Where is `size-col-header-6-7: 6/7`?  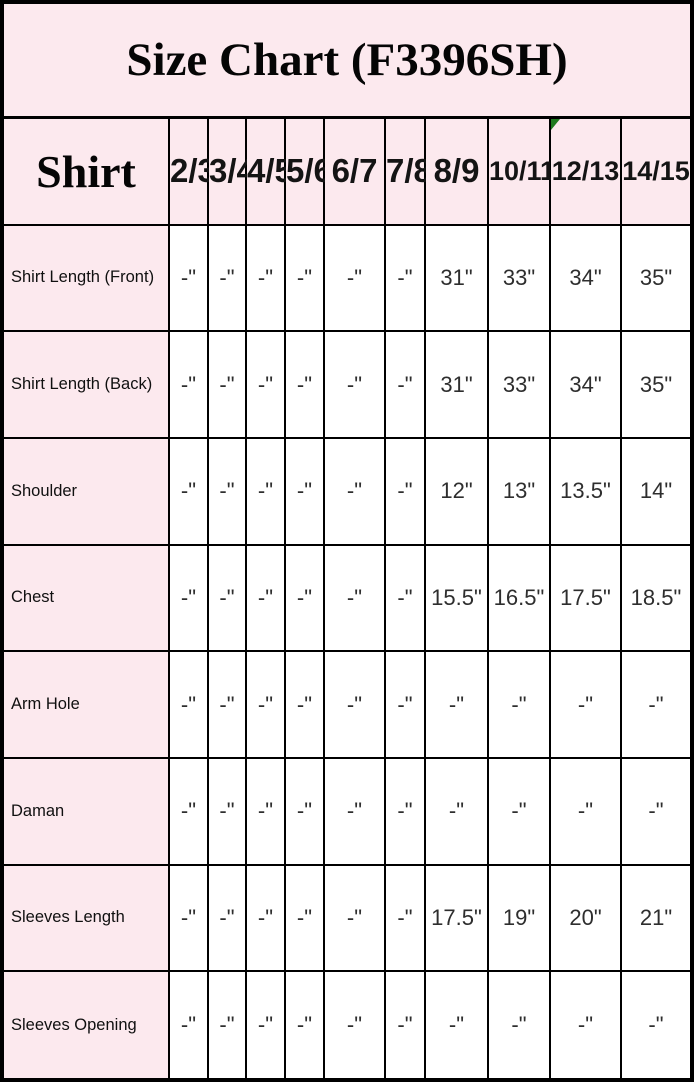
size-col-header-6-7: 6/7 is located at coordinates (354, 171).